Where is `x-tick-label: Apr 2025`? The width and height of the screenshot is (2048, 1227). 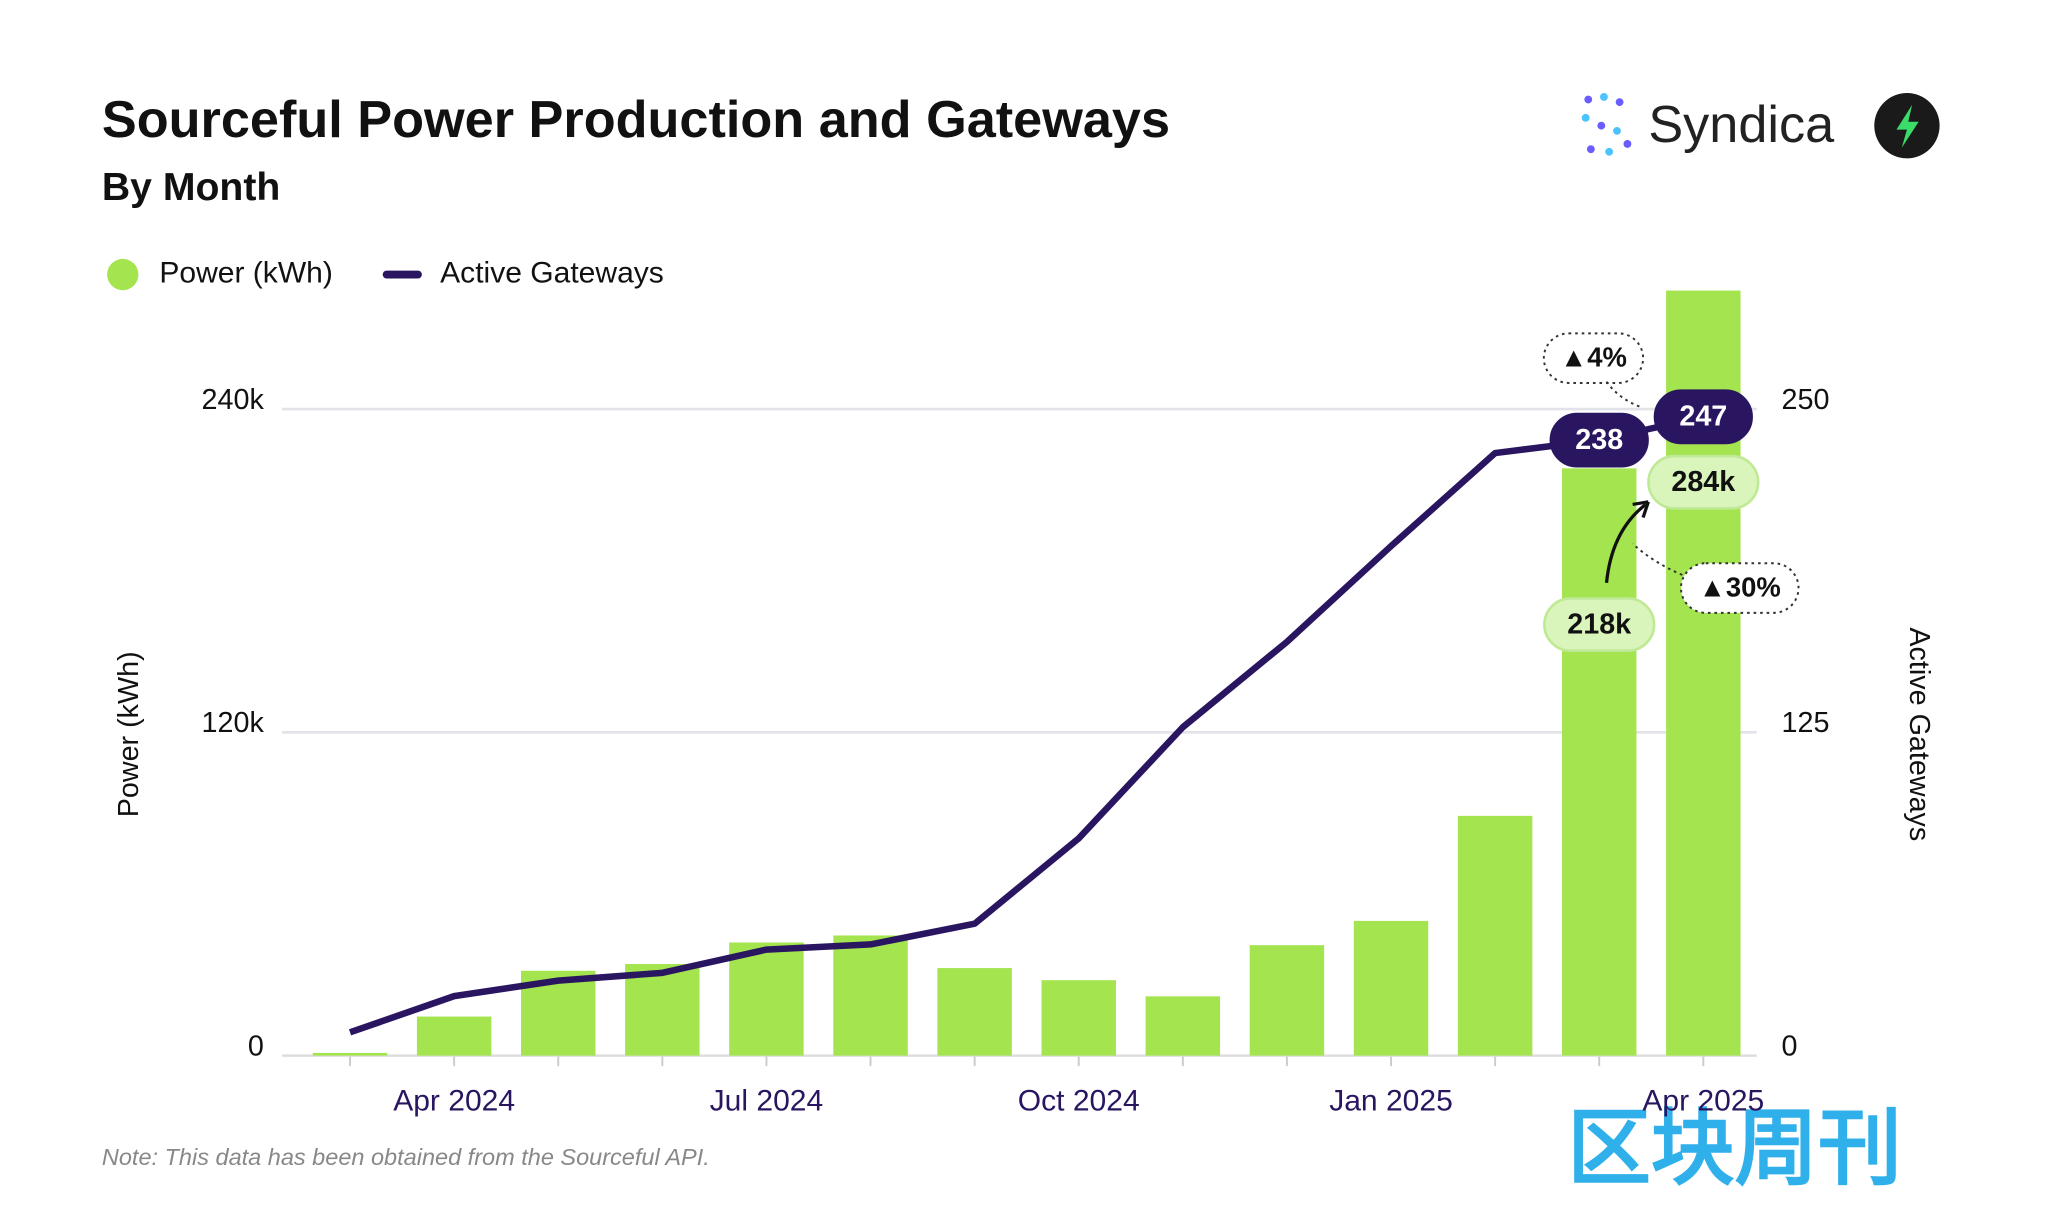
x-tick-label: Apr 2025 is located at coordinates (1703, 1101).